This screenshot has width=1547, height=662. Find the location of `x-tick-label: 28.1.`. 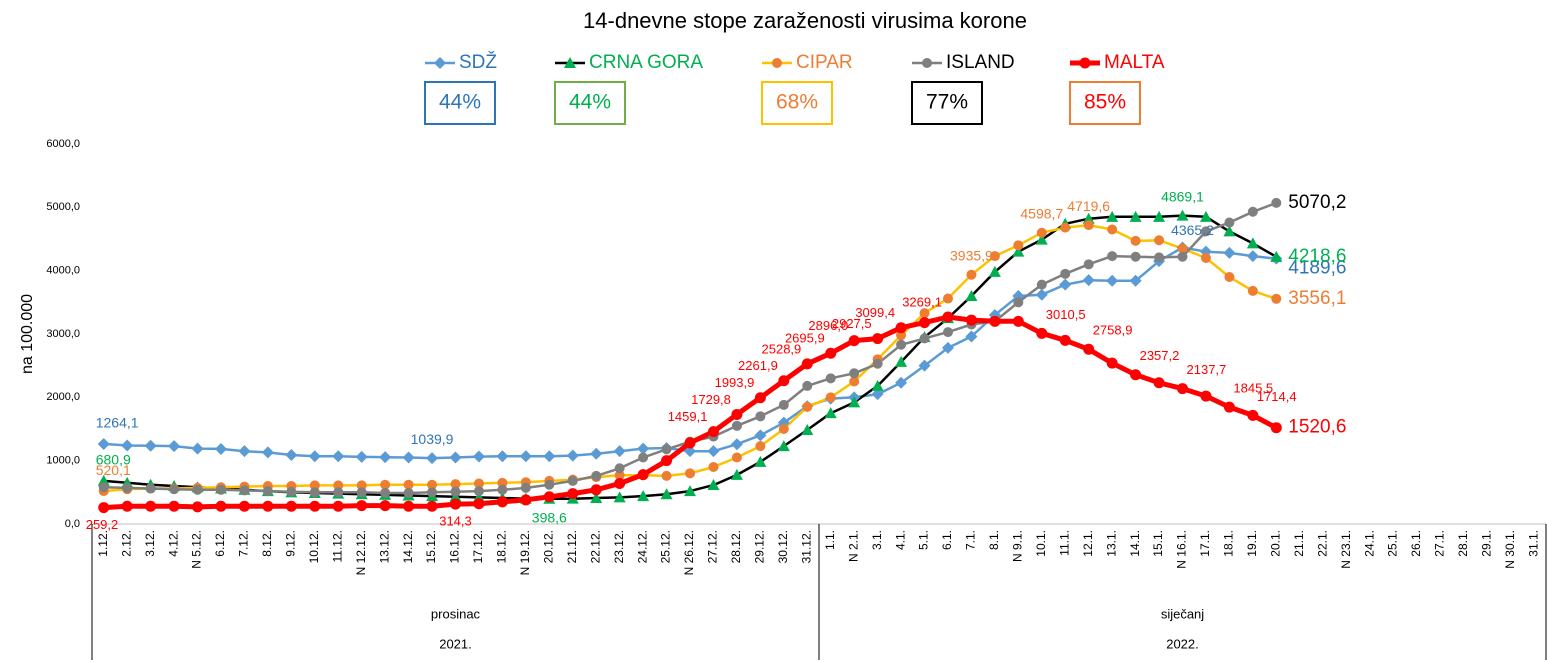

x-tick-label: 28.1. is located at coordinates (1463, 543).